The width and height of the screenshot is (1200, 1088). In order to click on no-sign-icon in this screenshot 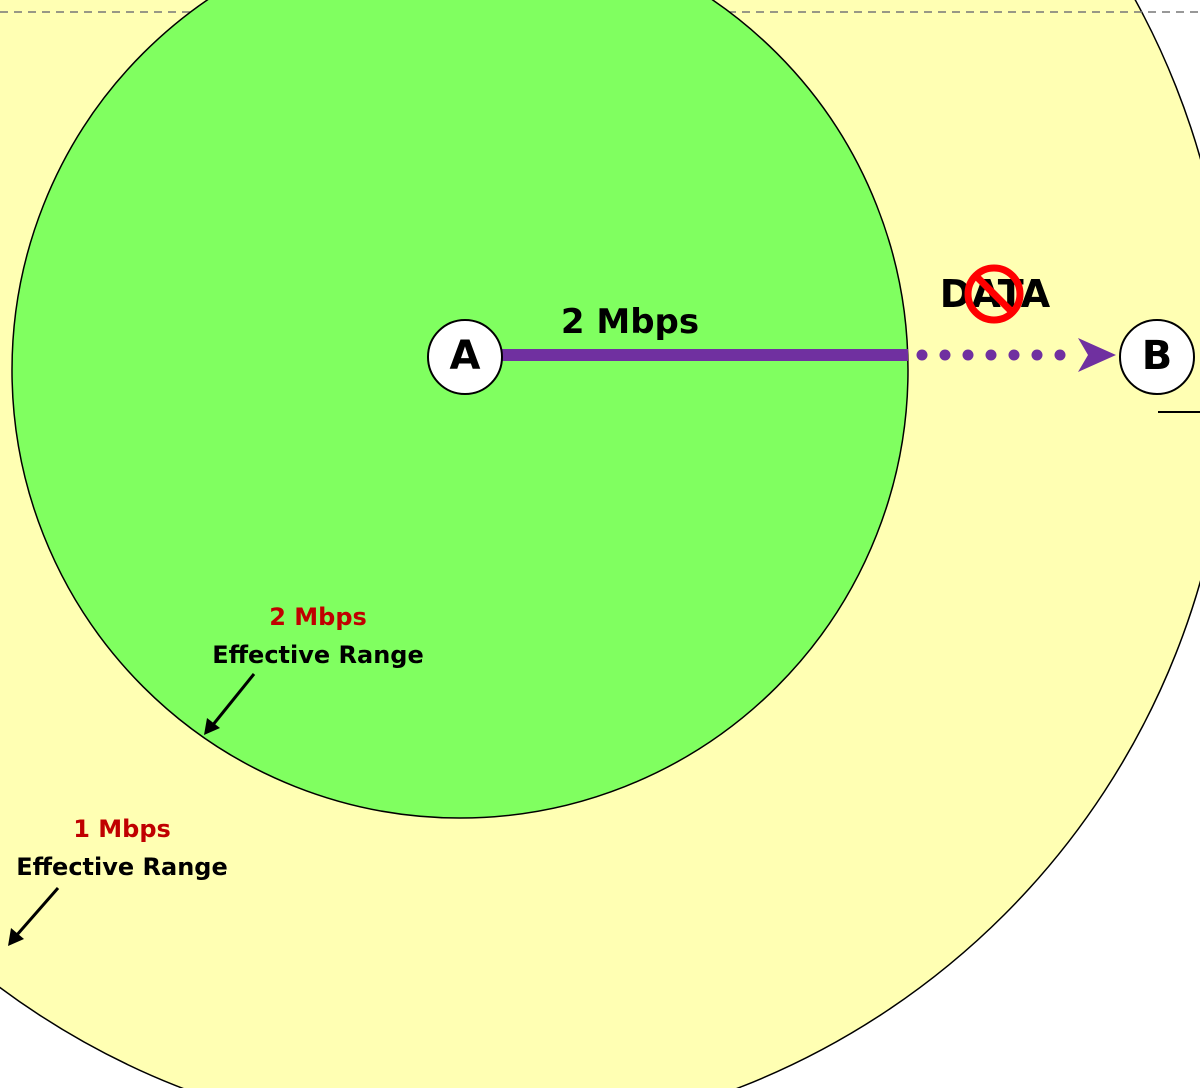, I will do `click(994, 294)`.